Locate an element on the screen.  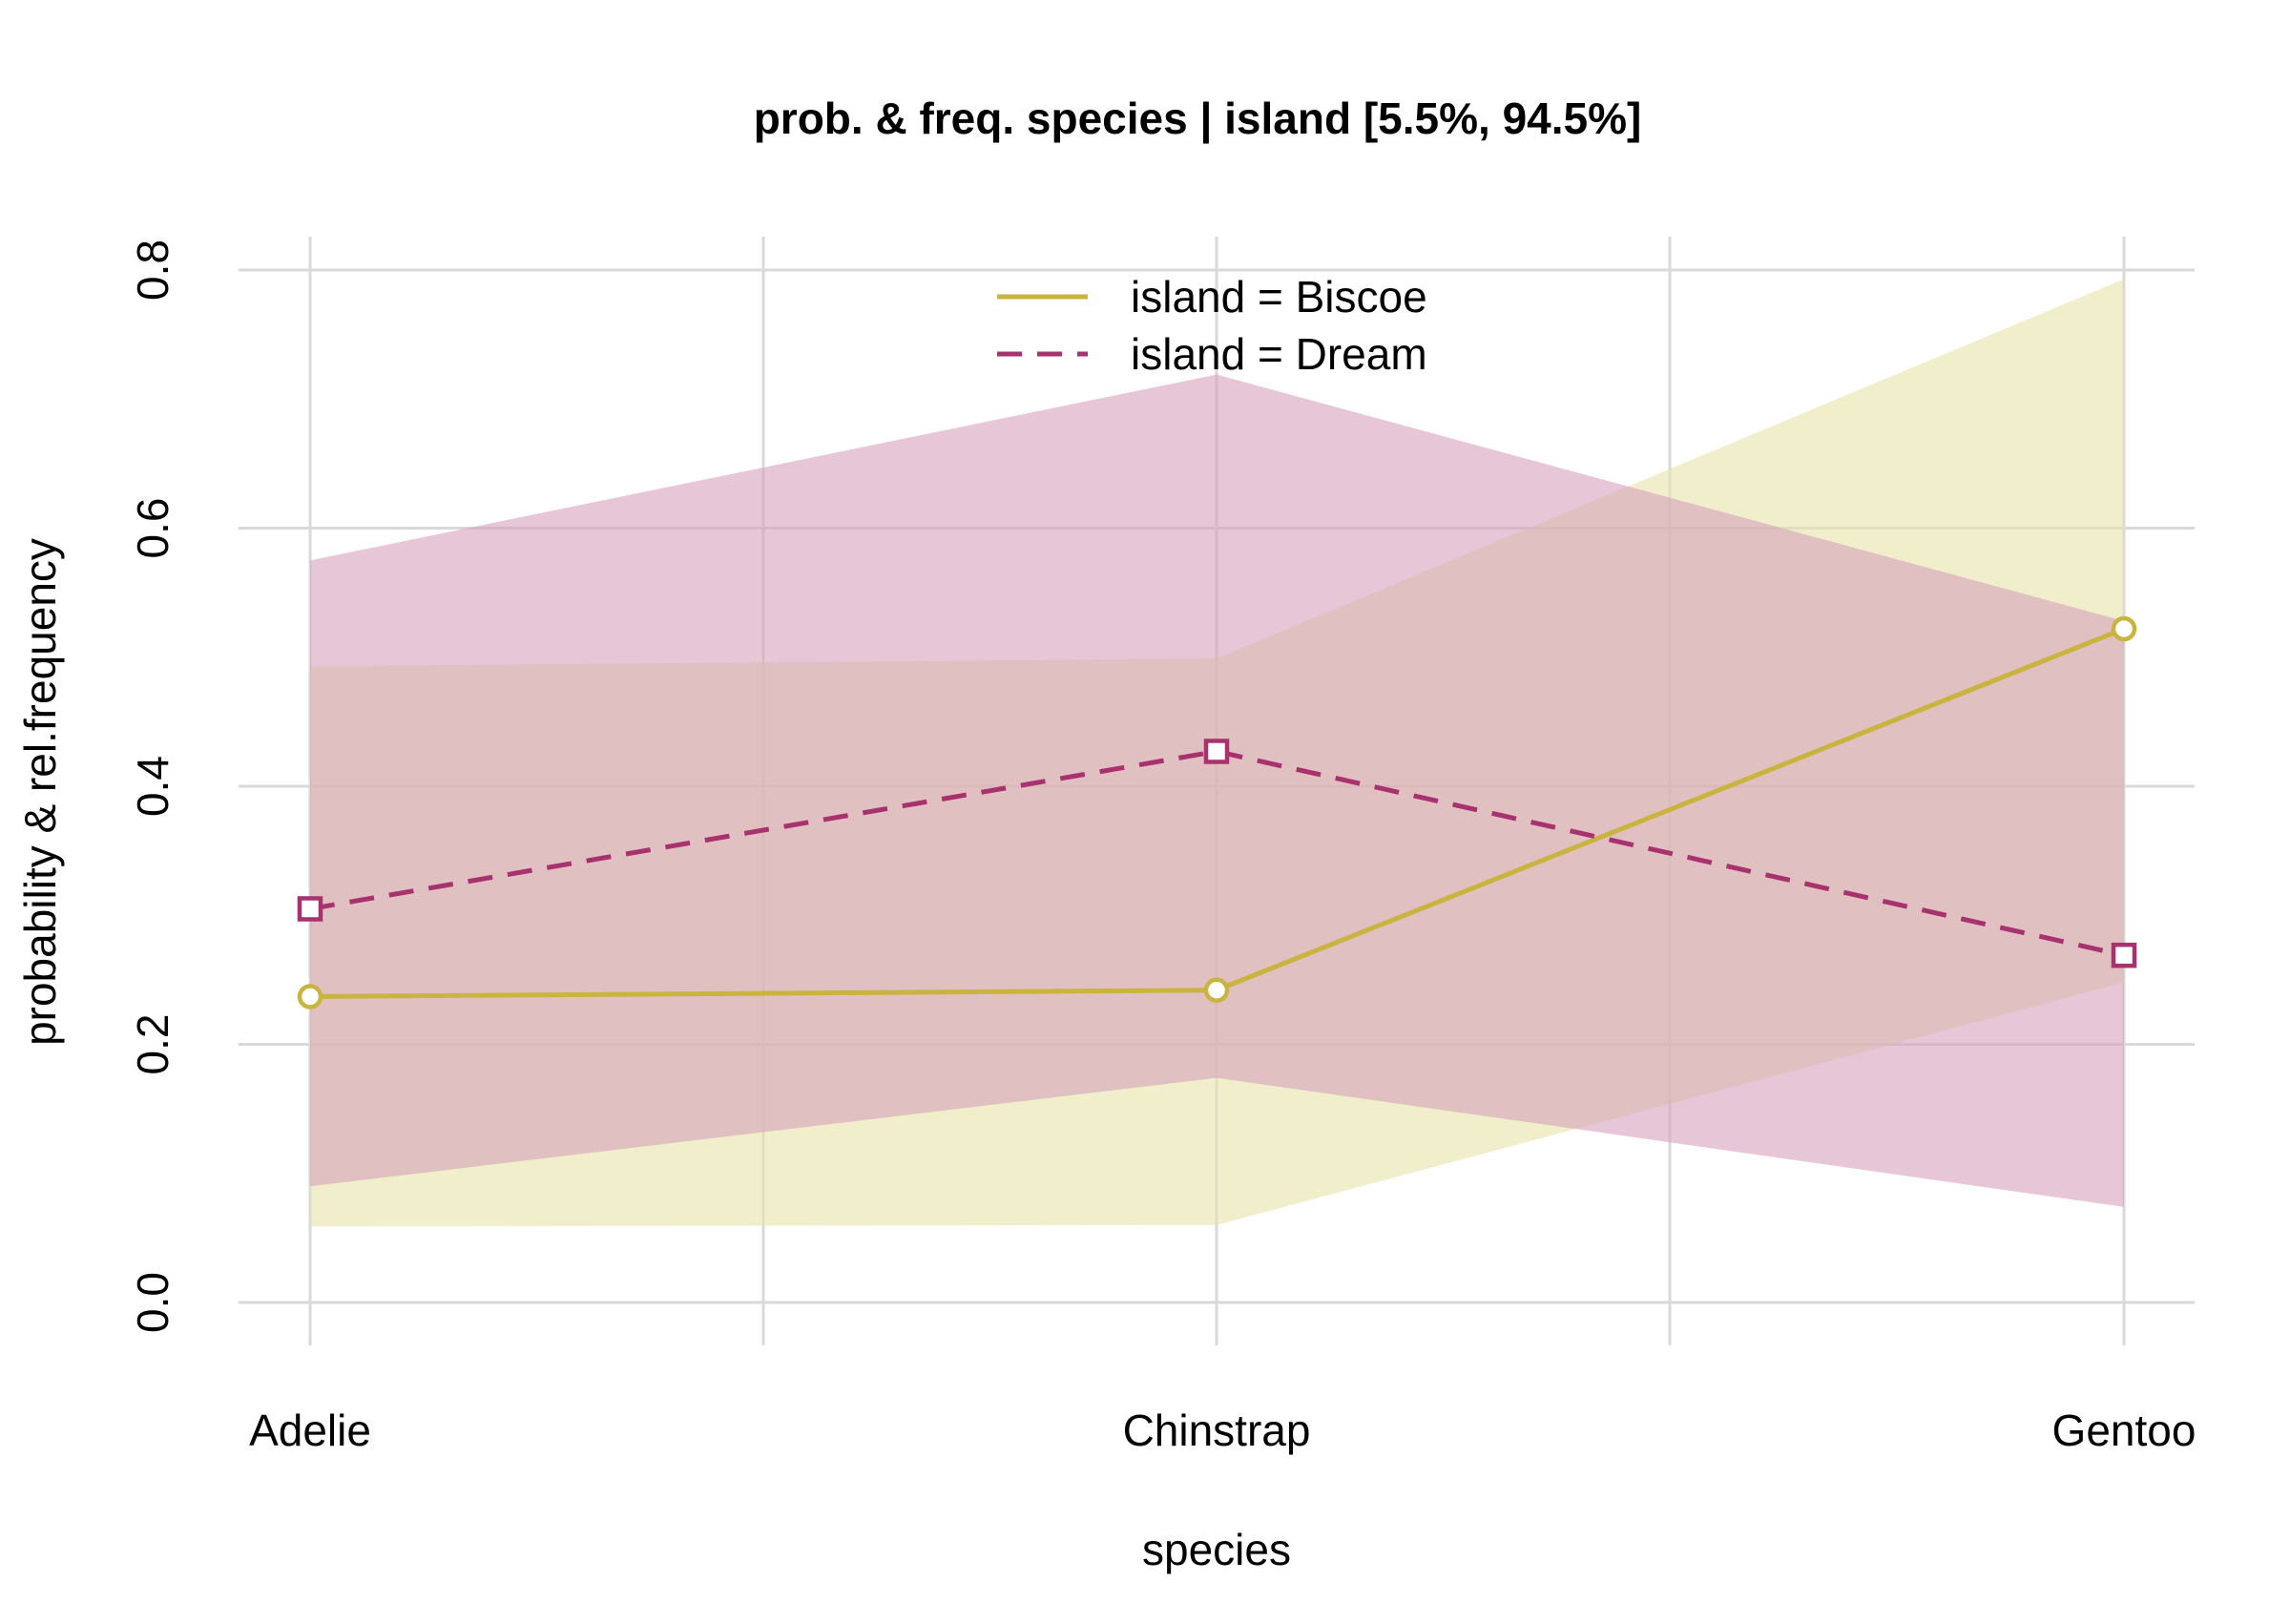
y-tick-label: 0.6 is located at coordinates (152, 528).